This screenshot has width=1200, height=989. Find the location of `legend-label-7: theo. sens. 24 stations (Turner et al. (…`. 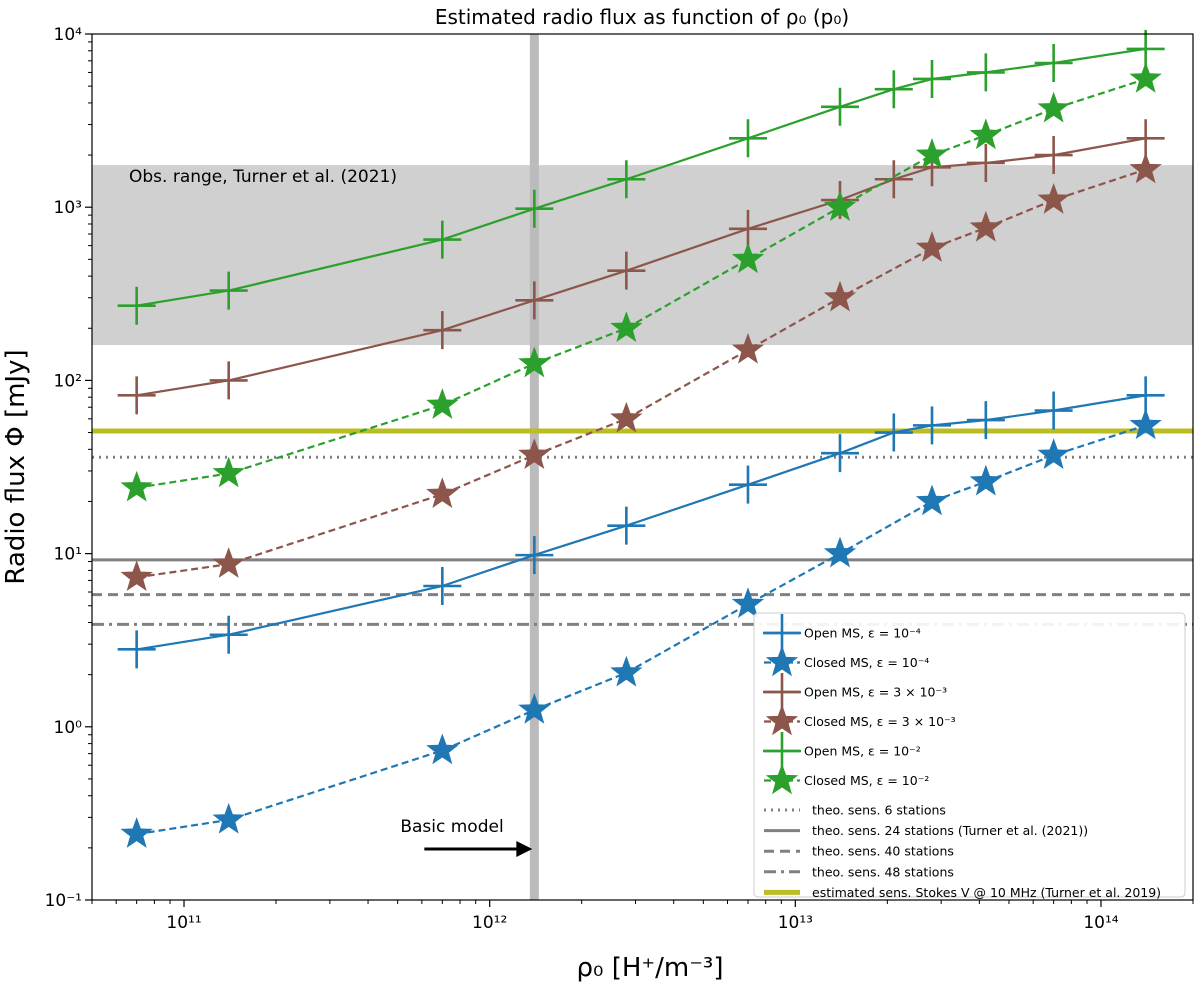

legend-label-7: theo. sens. 24 stations (Turner et al. (… is located at coordinates (950, 830).